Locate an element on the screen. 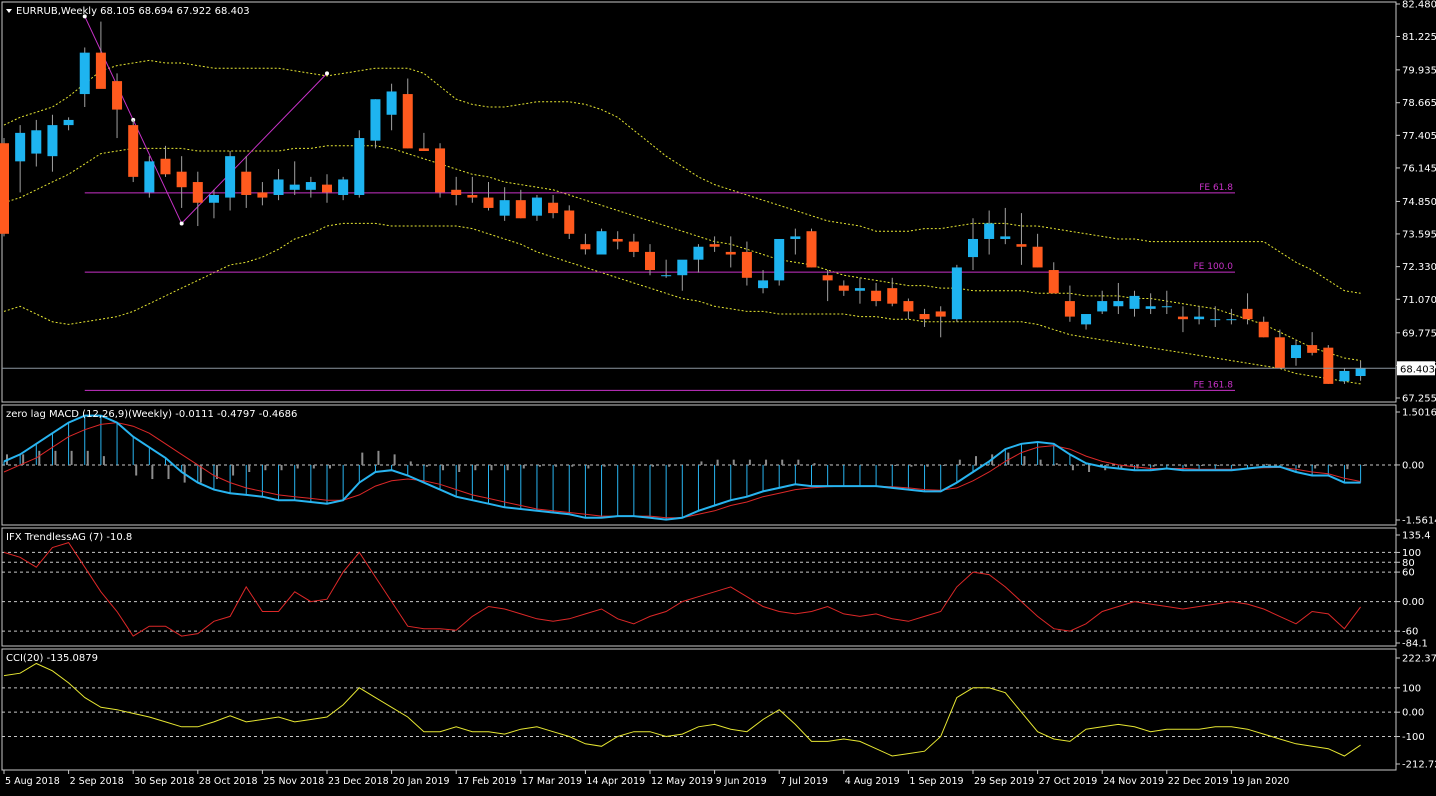 The height and width of the screenshot is (796, 1436). y-tick-label: 71.070 is located at coordinates (1419, 300).